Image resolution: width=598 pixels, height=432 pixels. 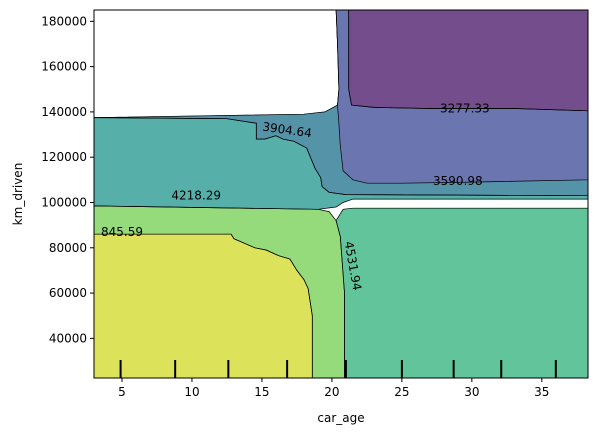 What do you see at coordinates (471, 392) in the screenshot?
I see `x-tick-label-30: 30` at bounding box center [471, 392].